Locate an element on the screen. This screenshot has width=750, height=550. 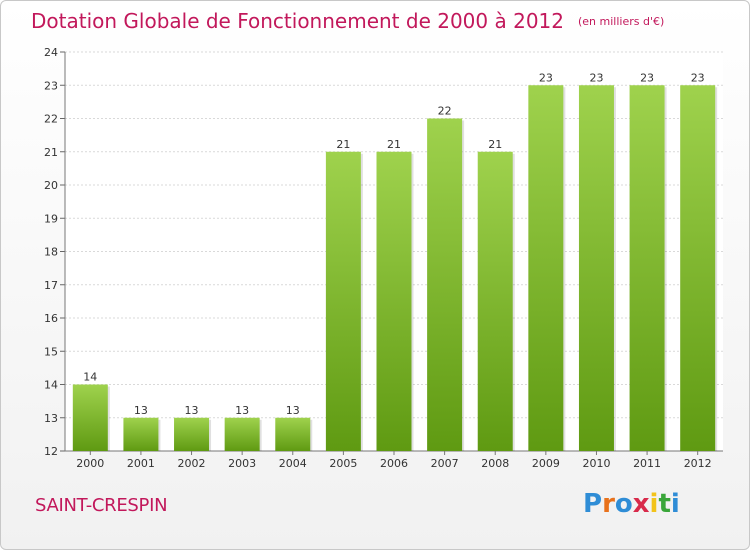
bar-2001 is located at coordinates (141, 434).